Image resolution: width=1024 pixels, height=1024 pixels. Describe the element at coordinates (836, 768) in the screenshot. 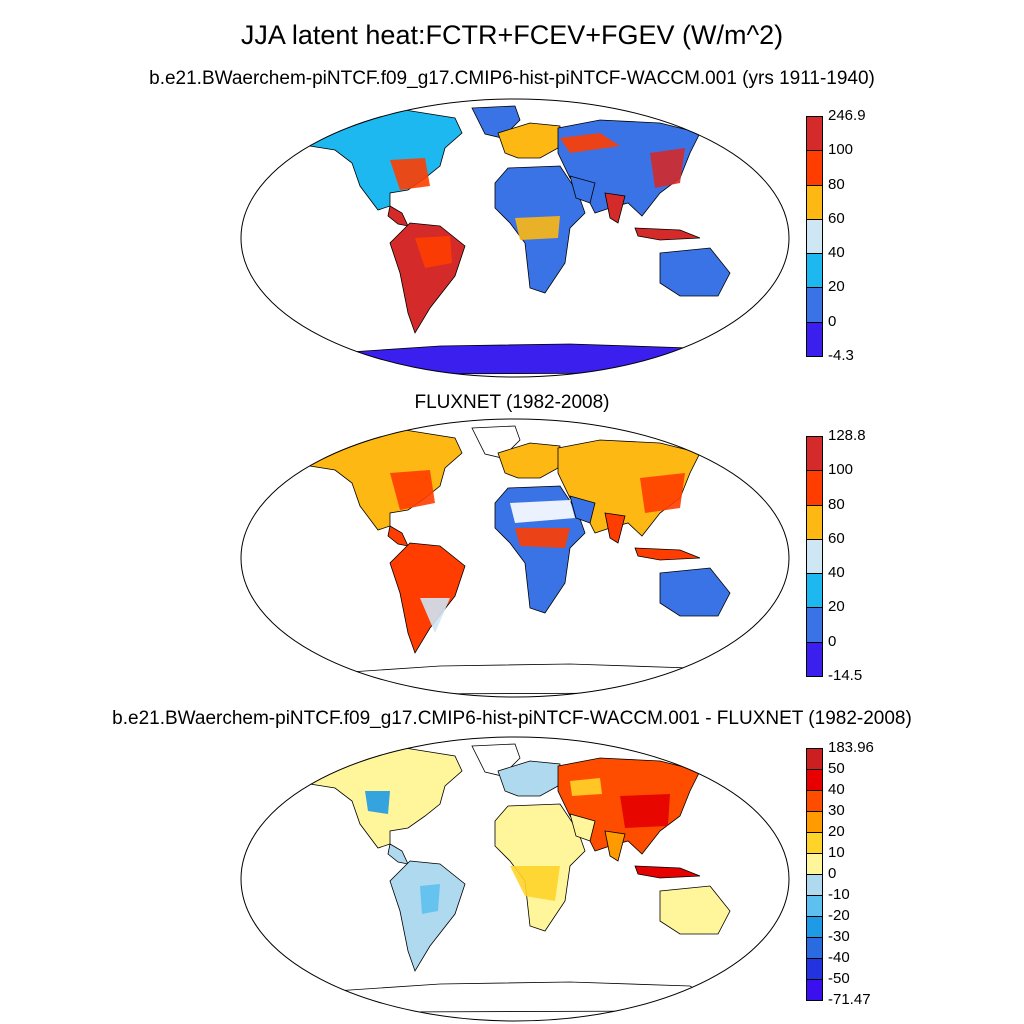

I see `colorbar-label: 50` at that location.